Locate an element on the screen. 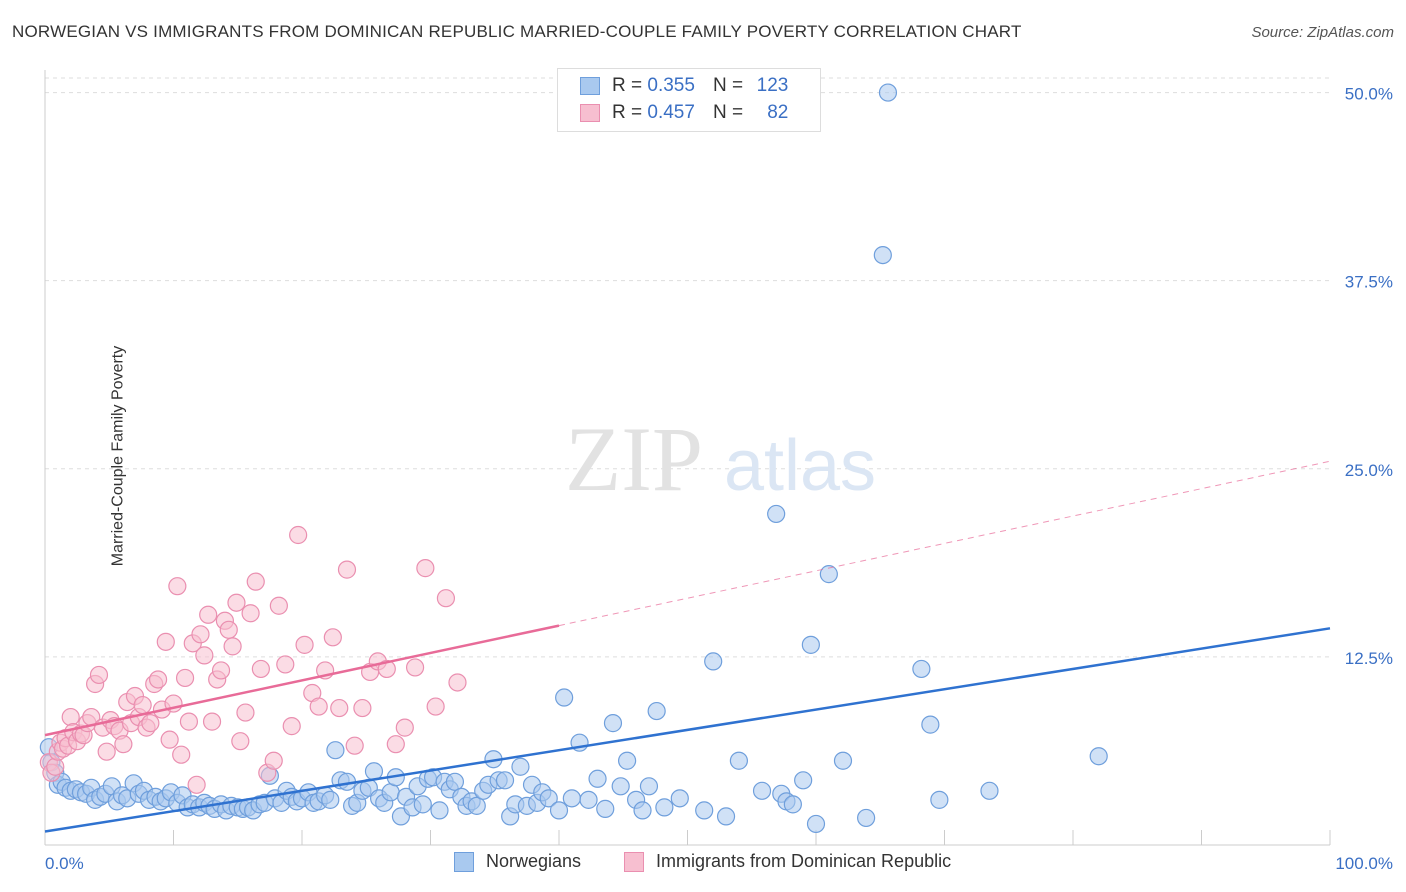  y-tick-label: 12.5% is located at coordinates (1369, 658).